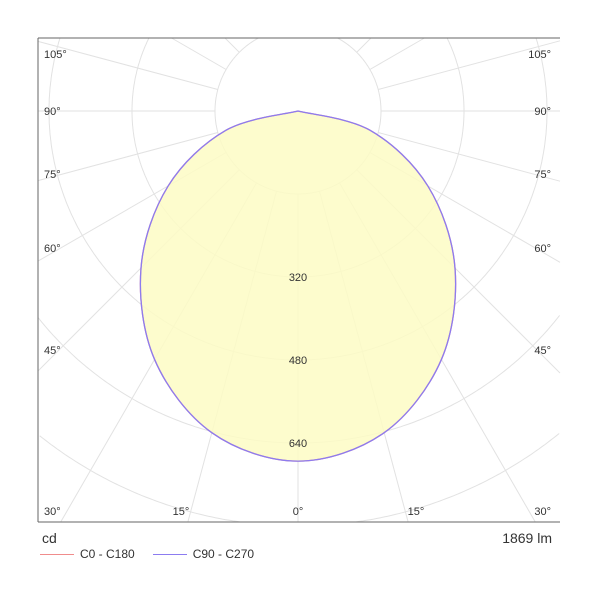  What do you see at coordinates (542, 249) in the screenshot?
I see `angle-label-right: 60°` at bounding box center [542, 249].